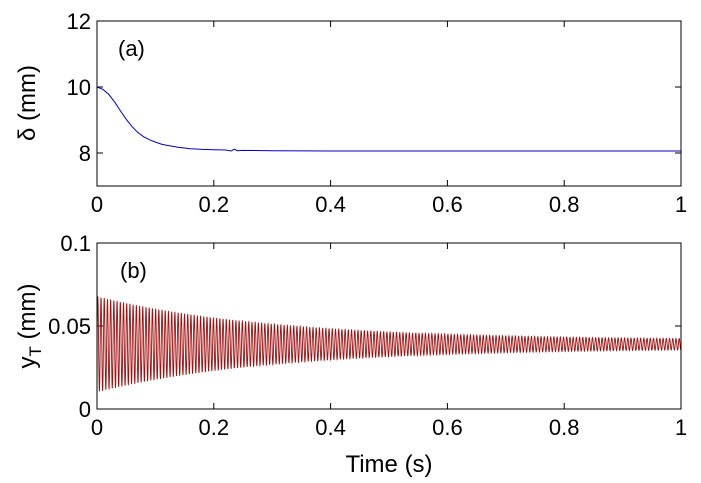  Describe the element at coordinates (27, 103) in the screenshot. I see `panel-a-ylabel: δ (mm)` at that location.